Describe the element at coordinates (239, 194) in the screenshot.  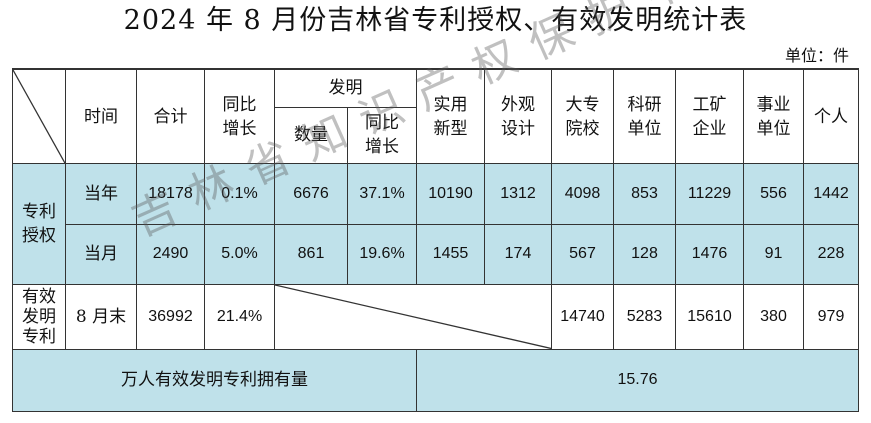
I see `cell-year-yoy: 0.1%` at that location.